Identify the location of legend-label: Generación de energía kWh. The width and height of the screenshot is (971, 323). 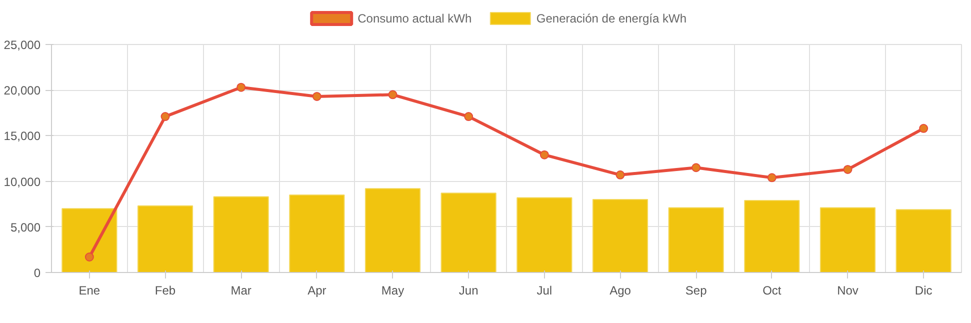
(611, 19).